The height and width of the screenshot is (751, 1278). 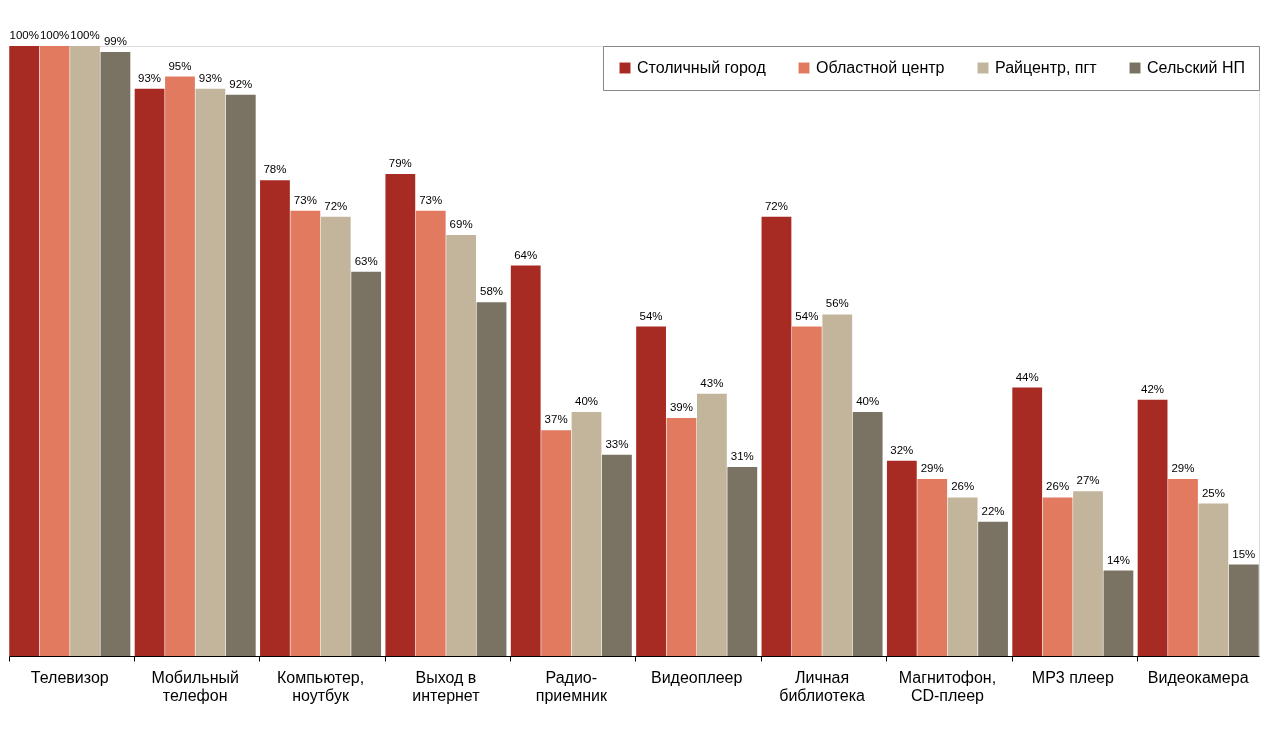 What do you see at coordinates (526, 254) in the screenshot?
I see `data-label: 64%` at bounding box center [526, 254].